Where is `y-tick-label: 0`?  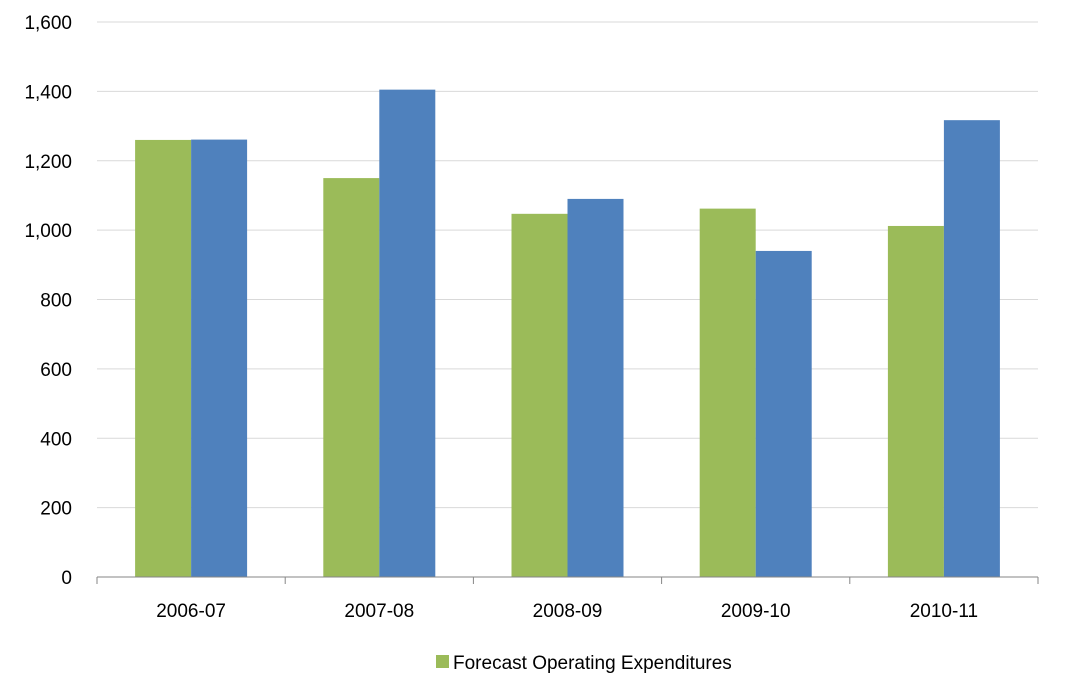
y-tick-label: 0 is located at coordinates (66, 578).